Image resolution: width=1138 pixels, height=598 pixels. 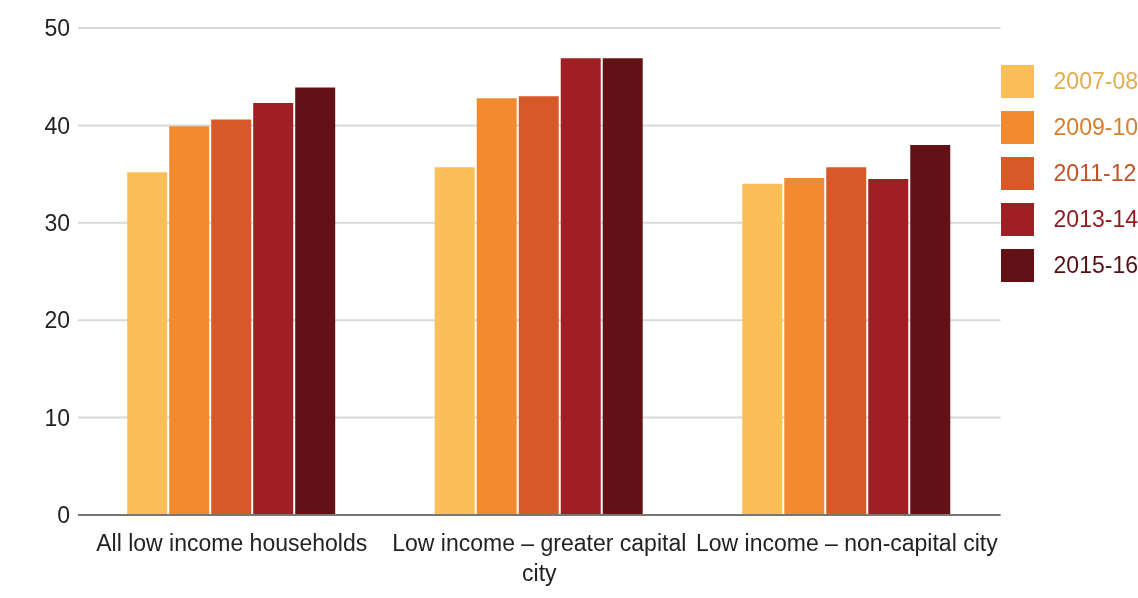 I want to click on legend-label: 2007-08, so click(x=1095, y=81).